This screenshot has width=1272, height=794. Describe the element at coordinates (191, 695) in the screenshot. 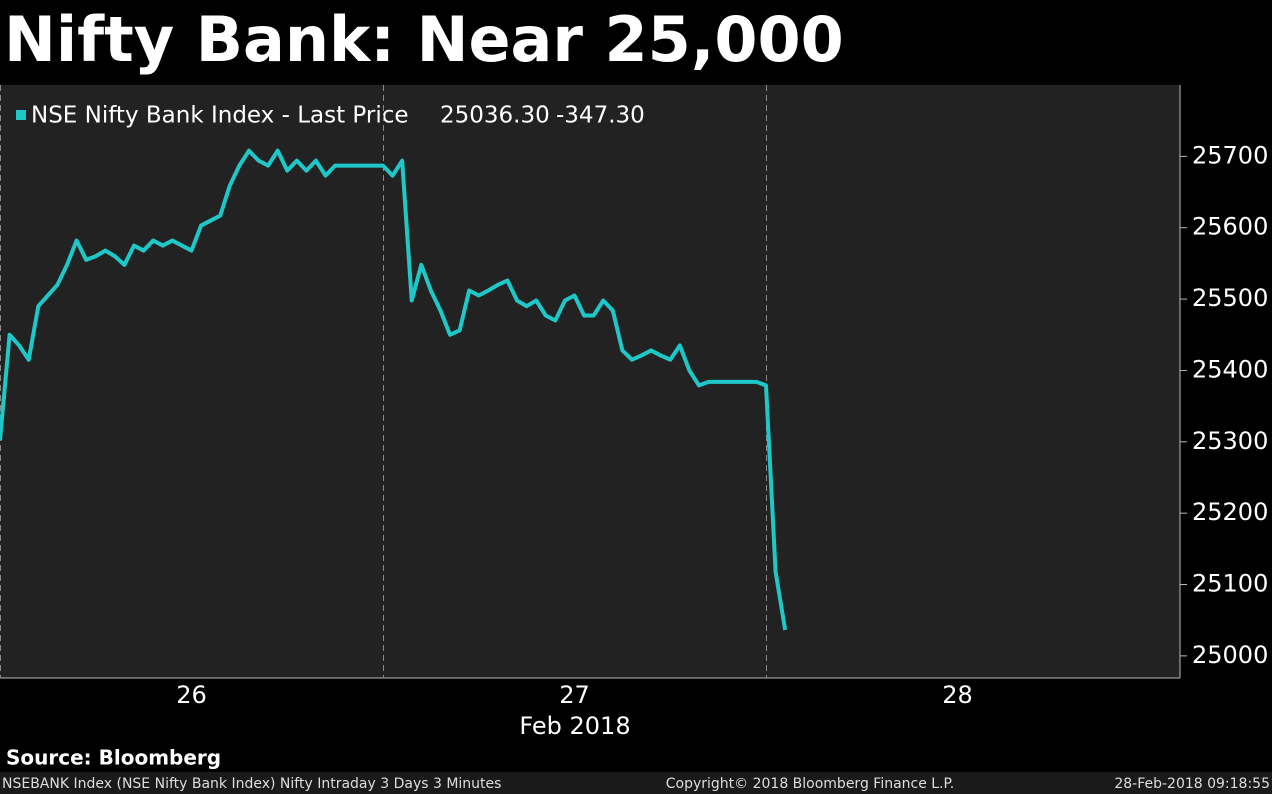

I see `x-tick-label: 26` at that location.